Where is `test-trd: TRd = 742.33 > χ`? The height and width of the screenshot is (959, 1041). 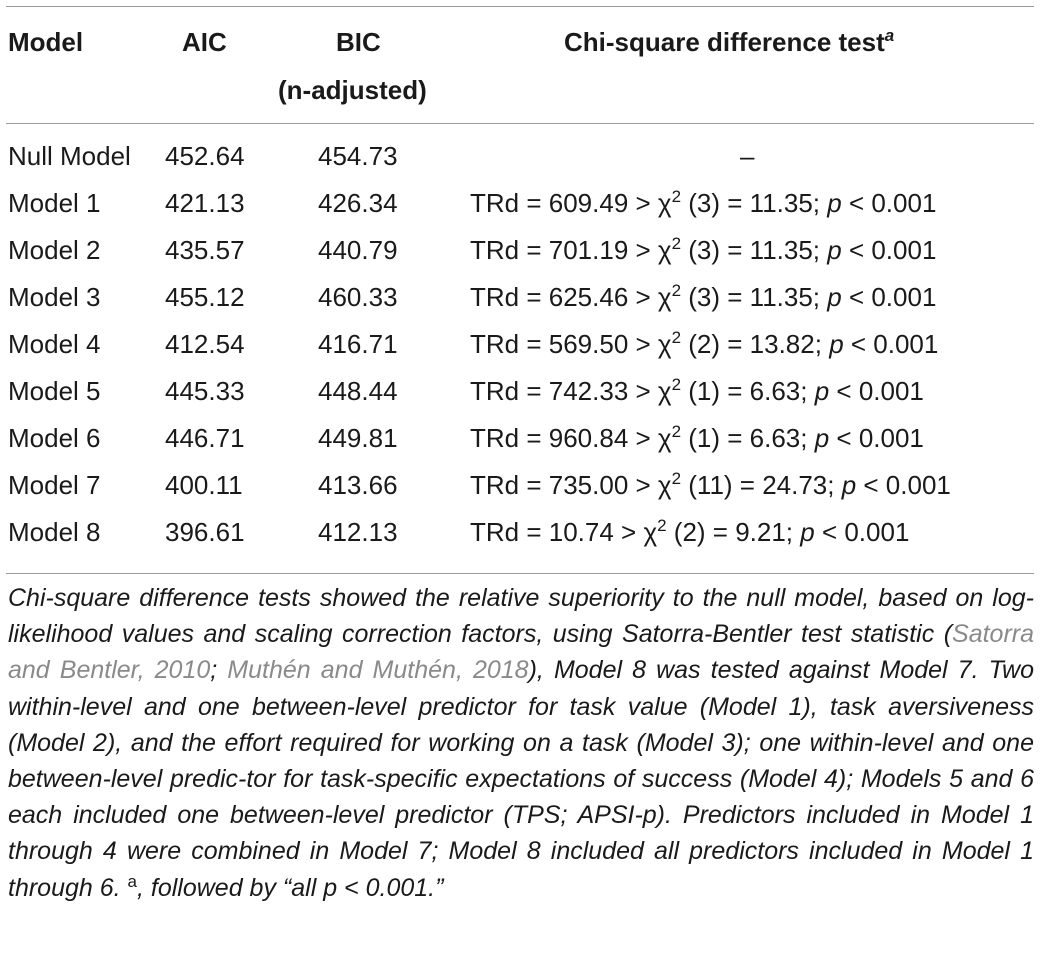
test-trd: TRd = 742.33 > χ is located at coordinates (571, 391).